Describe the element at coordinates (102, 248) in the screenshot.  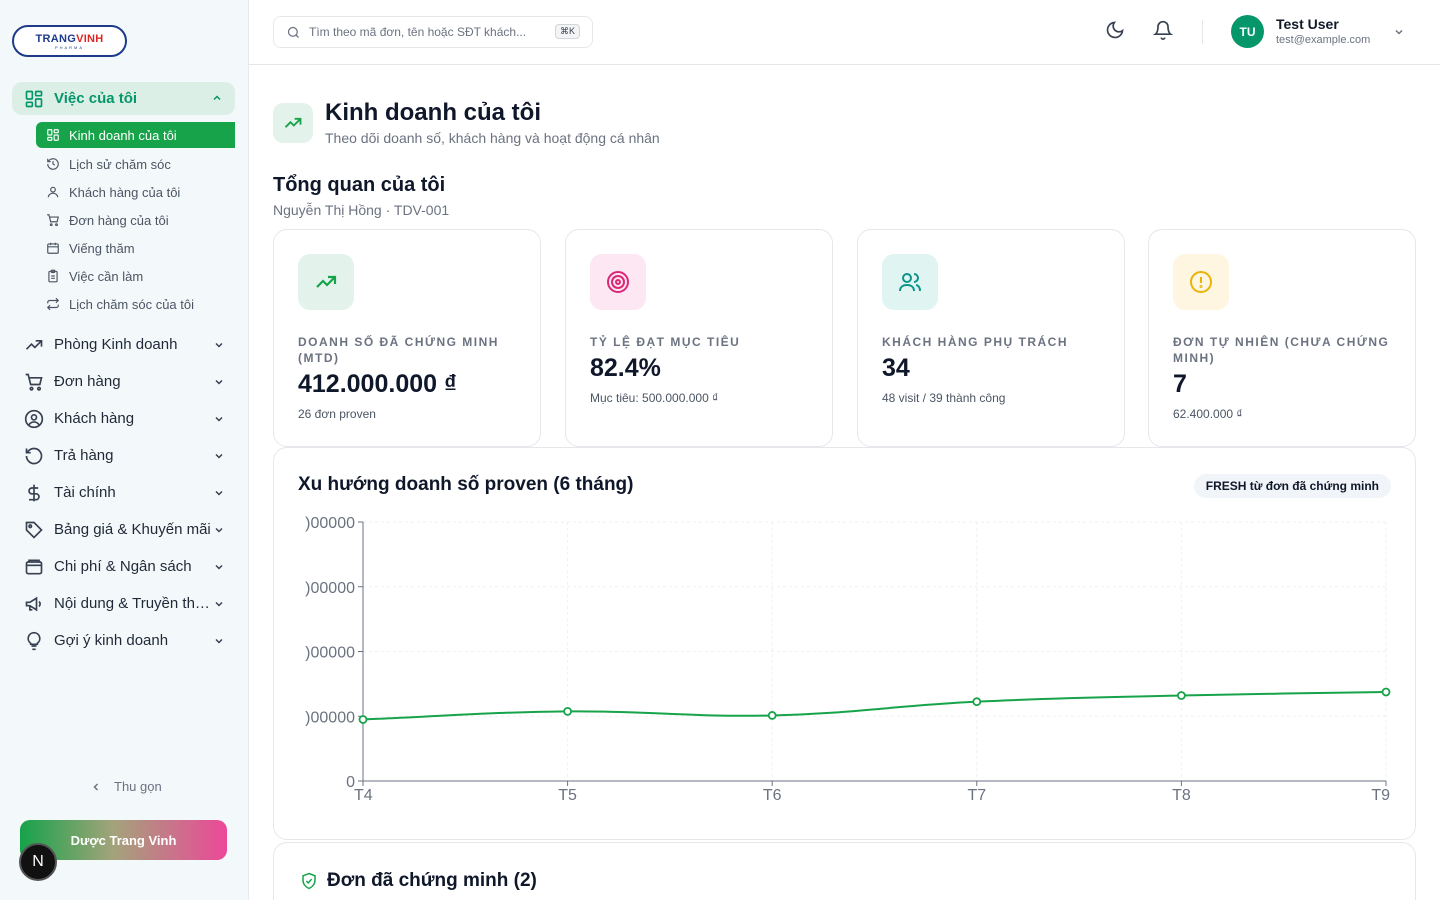
I see `sidebar-item-label: Viếng thăm` at that location.